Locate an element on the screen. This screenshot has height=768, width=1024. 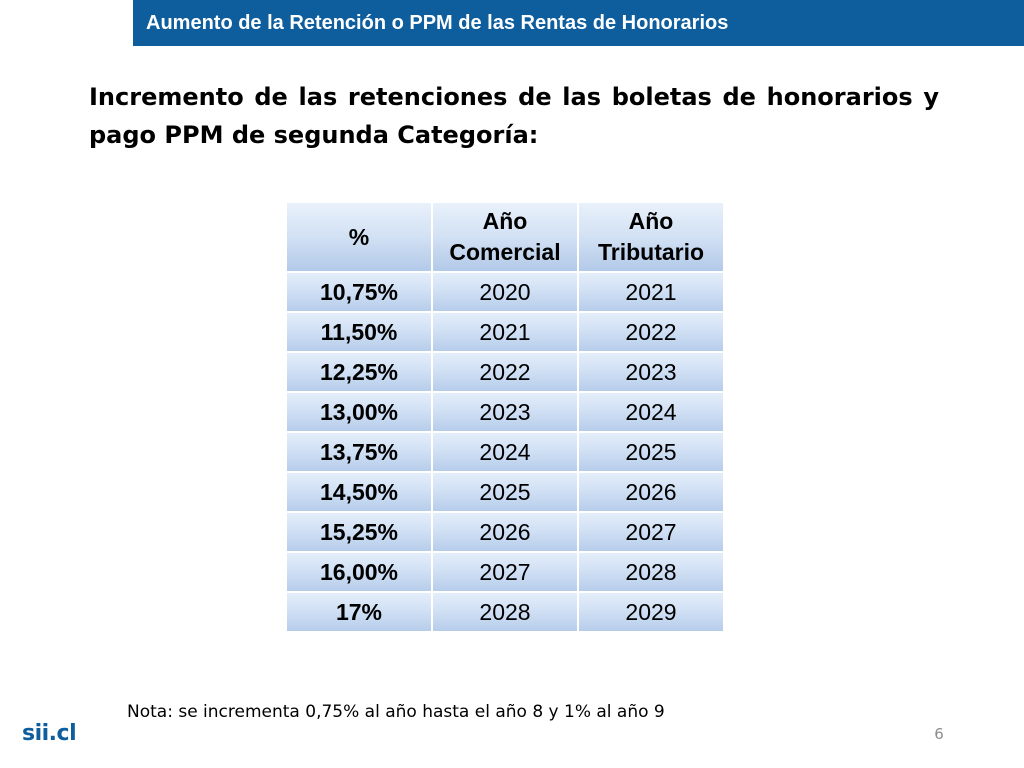
tax-year-cell: 2029 is located at coordinates (651, 612).